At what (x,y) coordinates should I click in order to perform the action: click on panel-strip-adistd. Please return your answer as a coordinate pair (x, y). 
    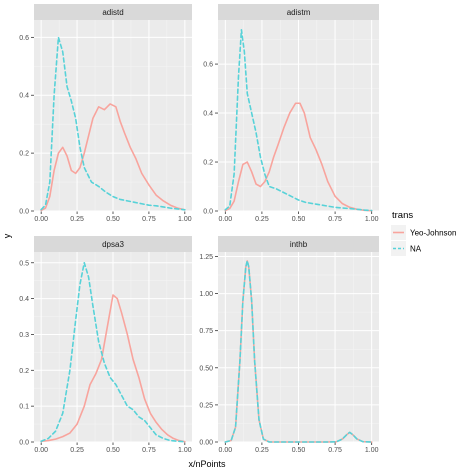
    Looking at the image, I should click on (113, 12).